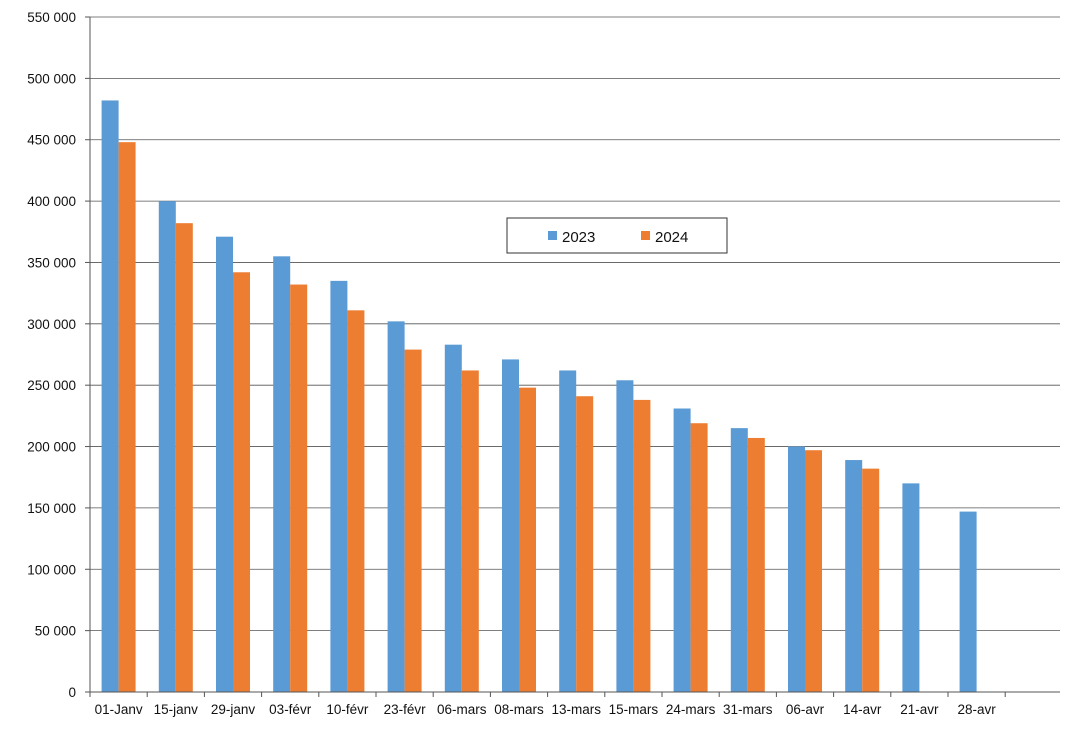  Describe the element at coordinates (241, 482) in the screenshot. I see `bar-2024-29-janv` at that location.